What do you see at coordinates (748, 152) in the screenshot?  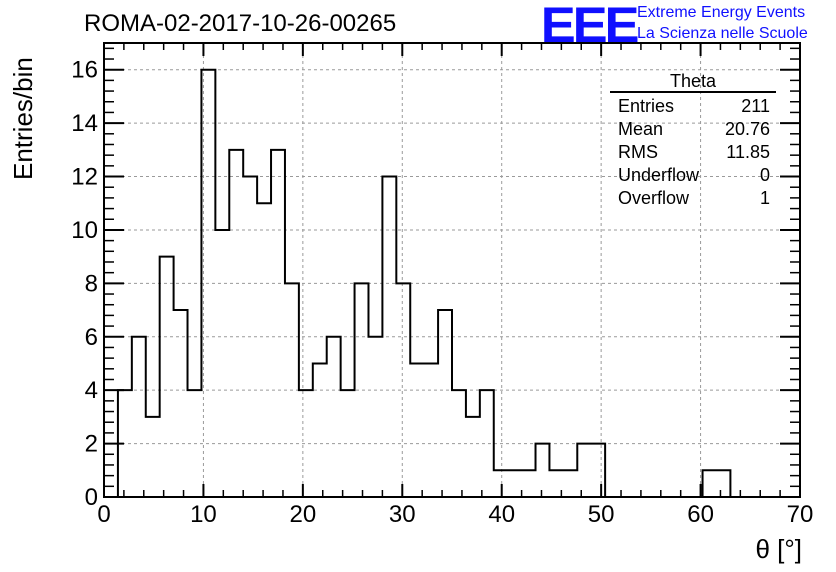 I see `stats-value: 11.85` at bounding box center [748, 152].